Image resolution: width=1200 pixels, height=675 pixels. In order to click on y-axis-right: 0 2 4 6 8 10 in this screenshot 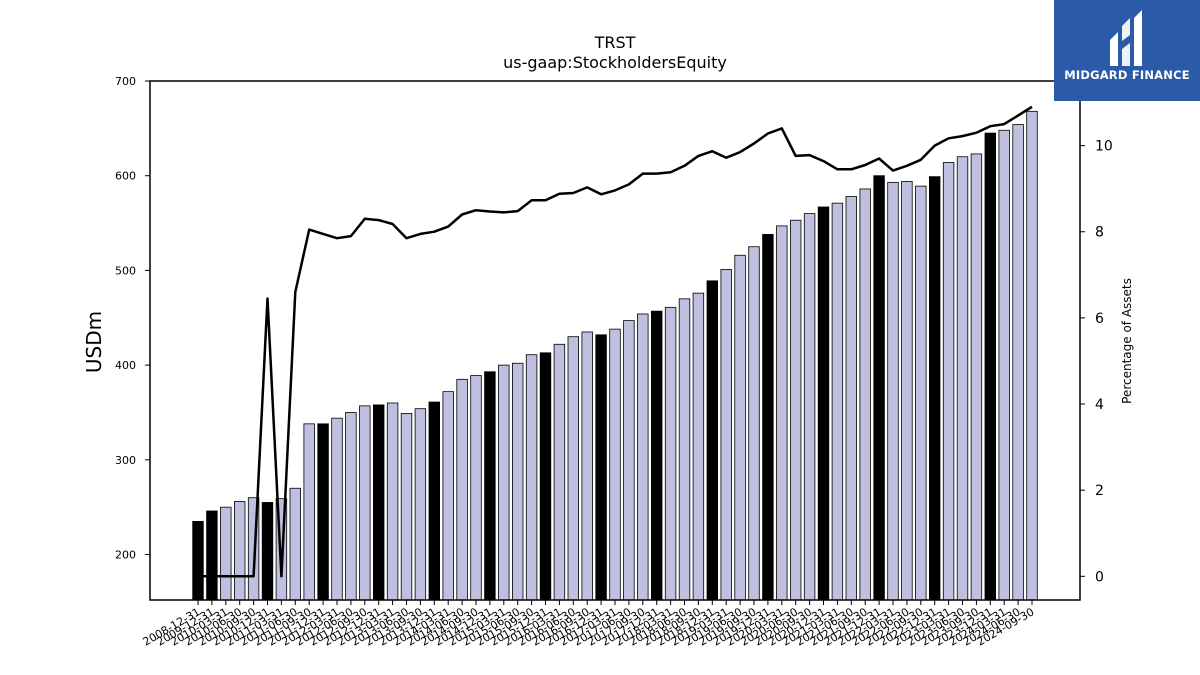, I will do `click(1096, 362)`.